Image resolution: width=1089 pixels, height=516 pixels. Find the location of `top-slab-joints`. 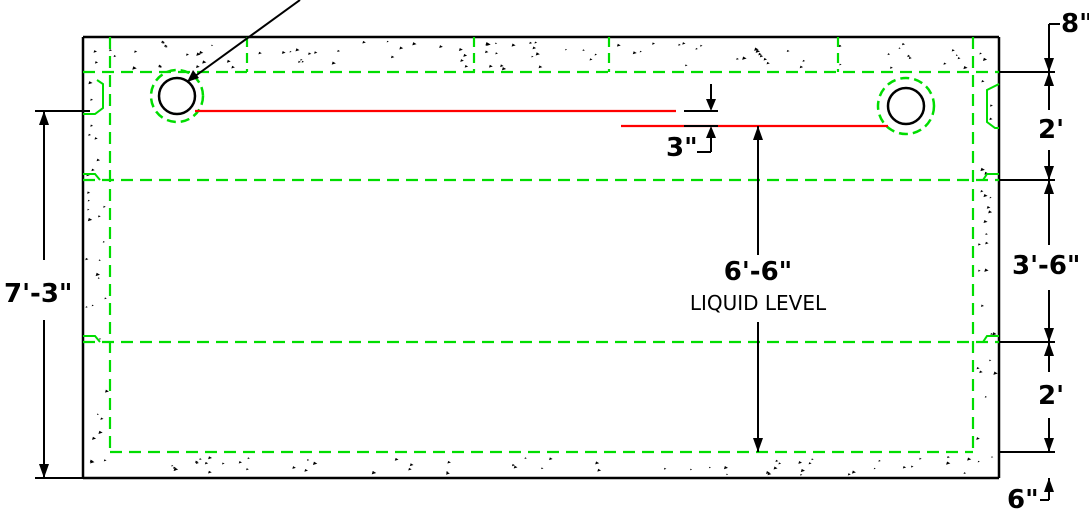

top-slab-joints is located at coordinates (542, 54).